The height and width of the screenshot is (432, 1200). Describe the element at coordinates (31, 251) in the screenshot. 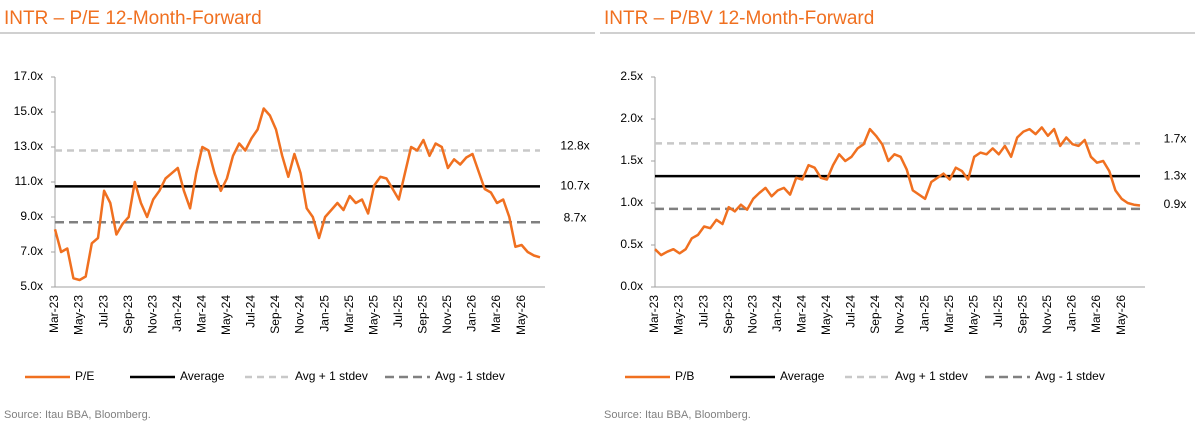

I see `y-tick-label: 7.0x` at that location.